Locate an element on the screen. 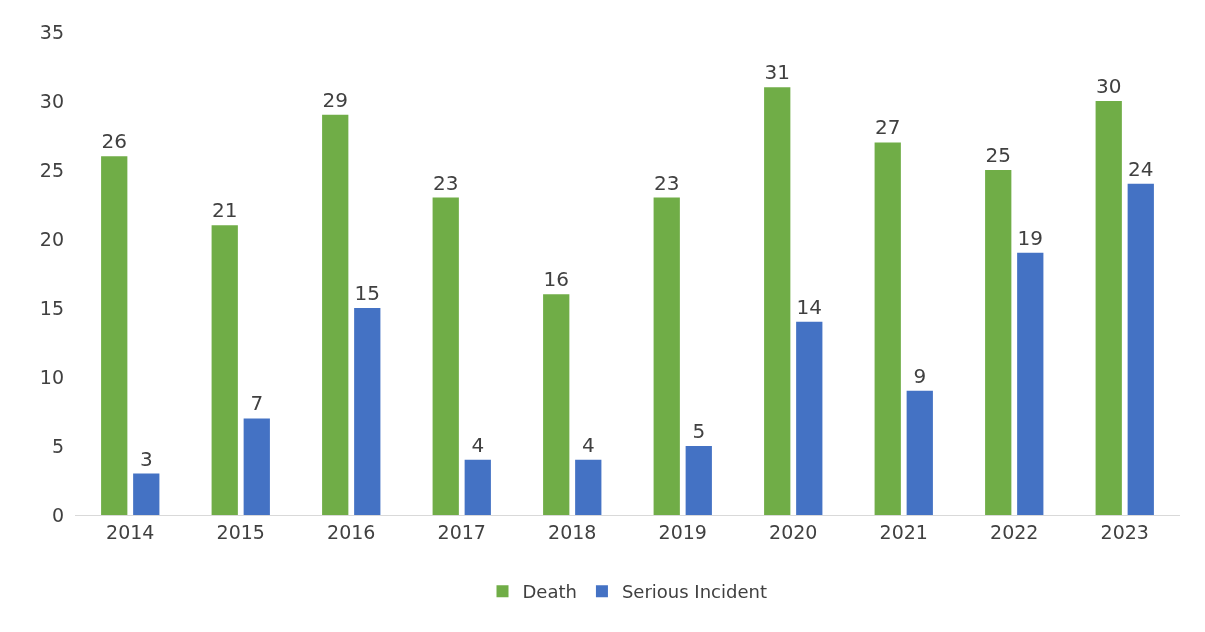  y-tick-label: 20 is located at coordinates (51, 238).